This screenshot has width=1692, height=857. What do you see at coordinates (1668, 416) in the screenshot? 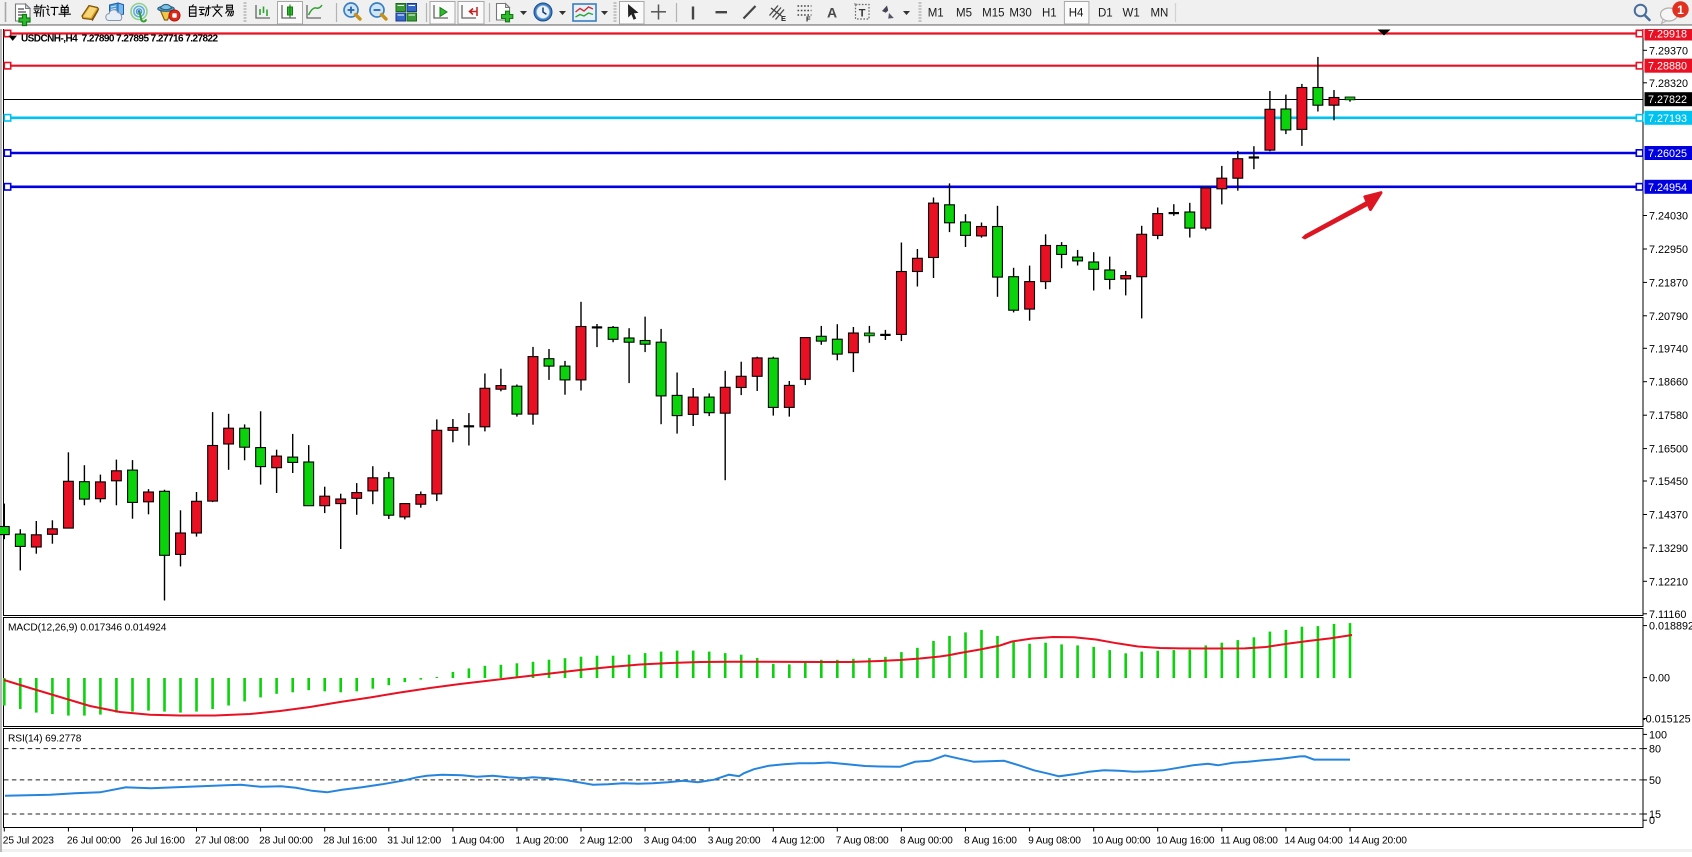
I see `svg-text: 7.17580` at bounding box center [1668, 416].